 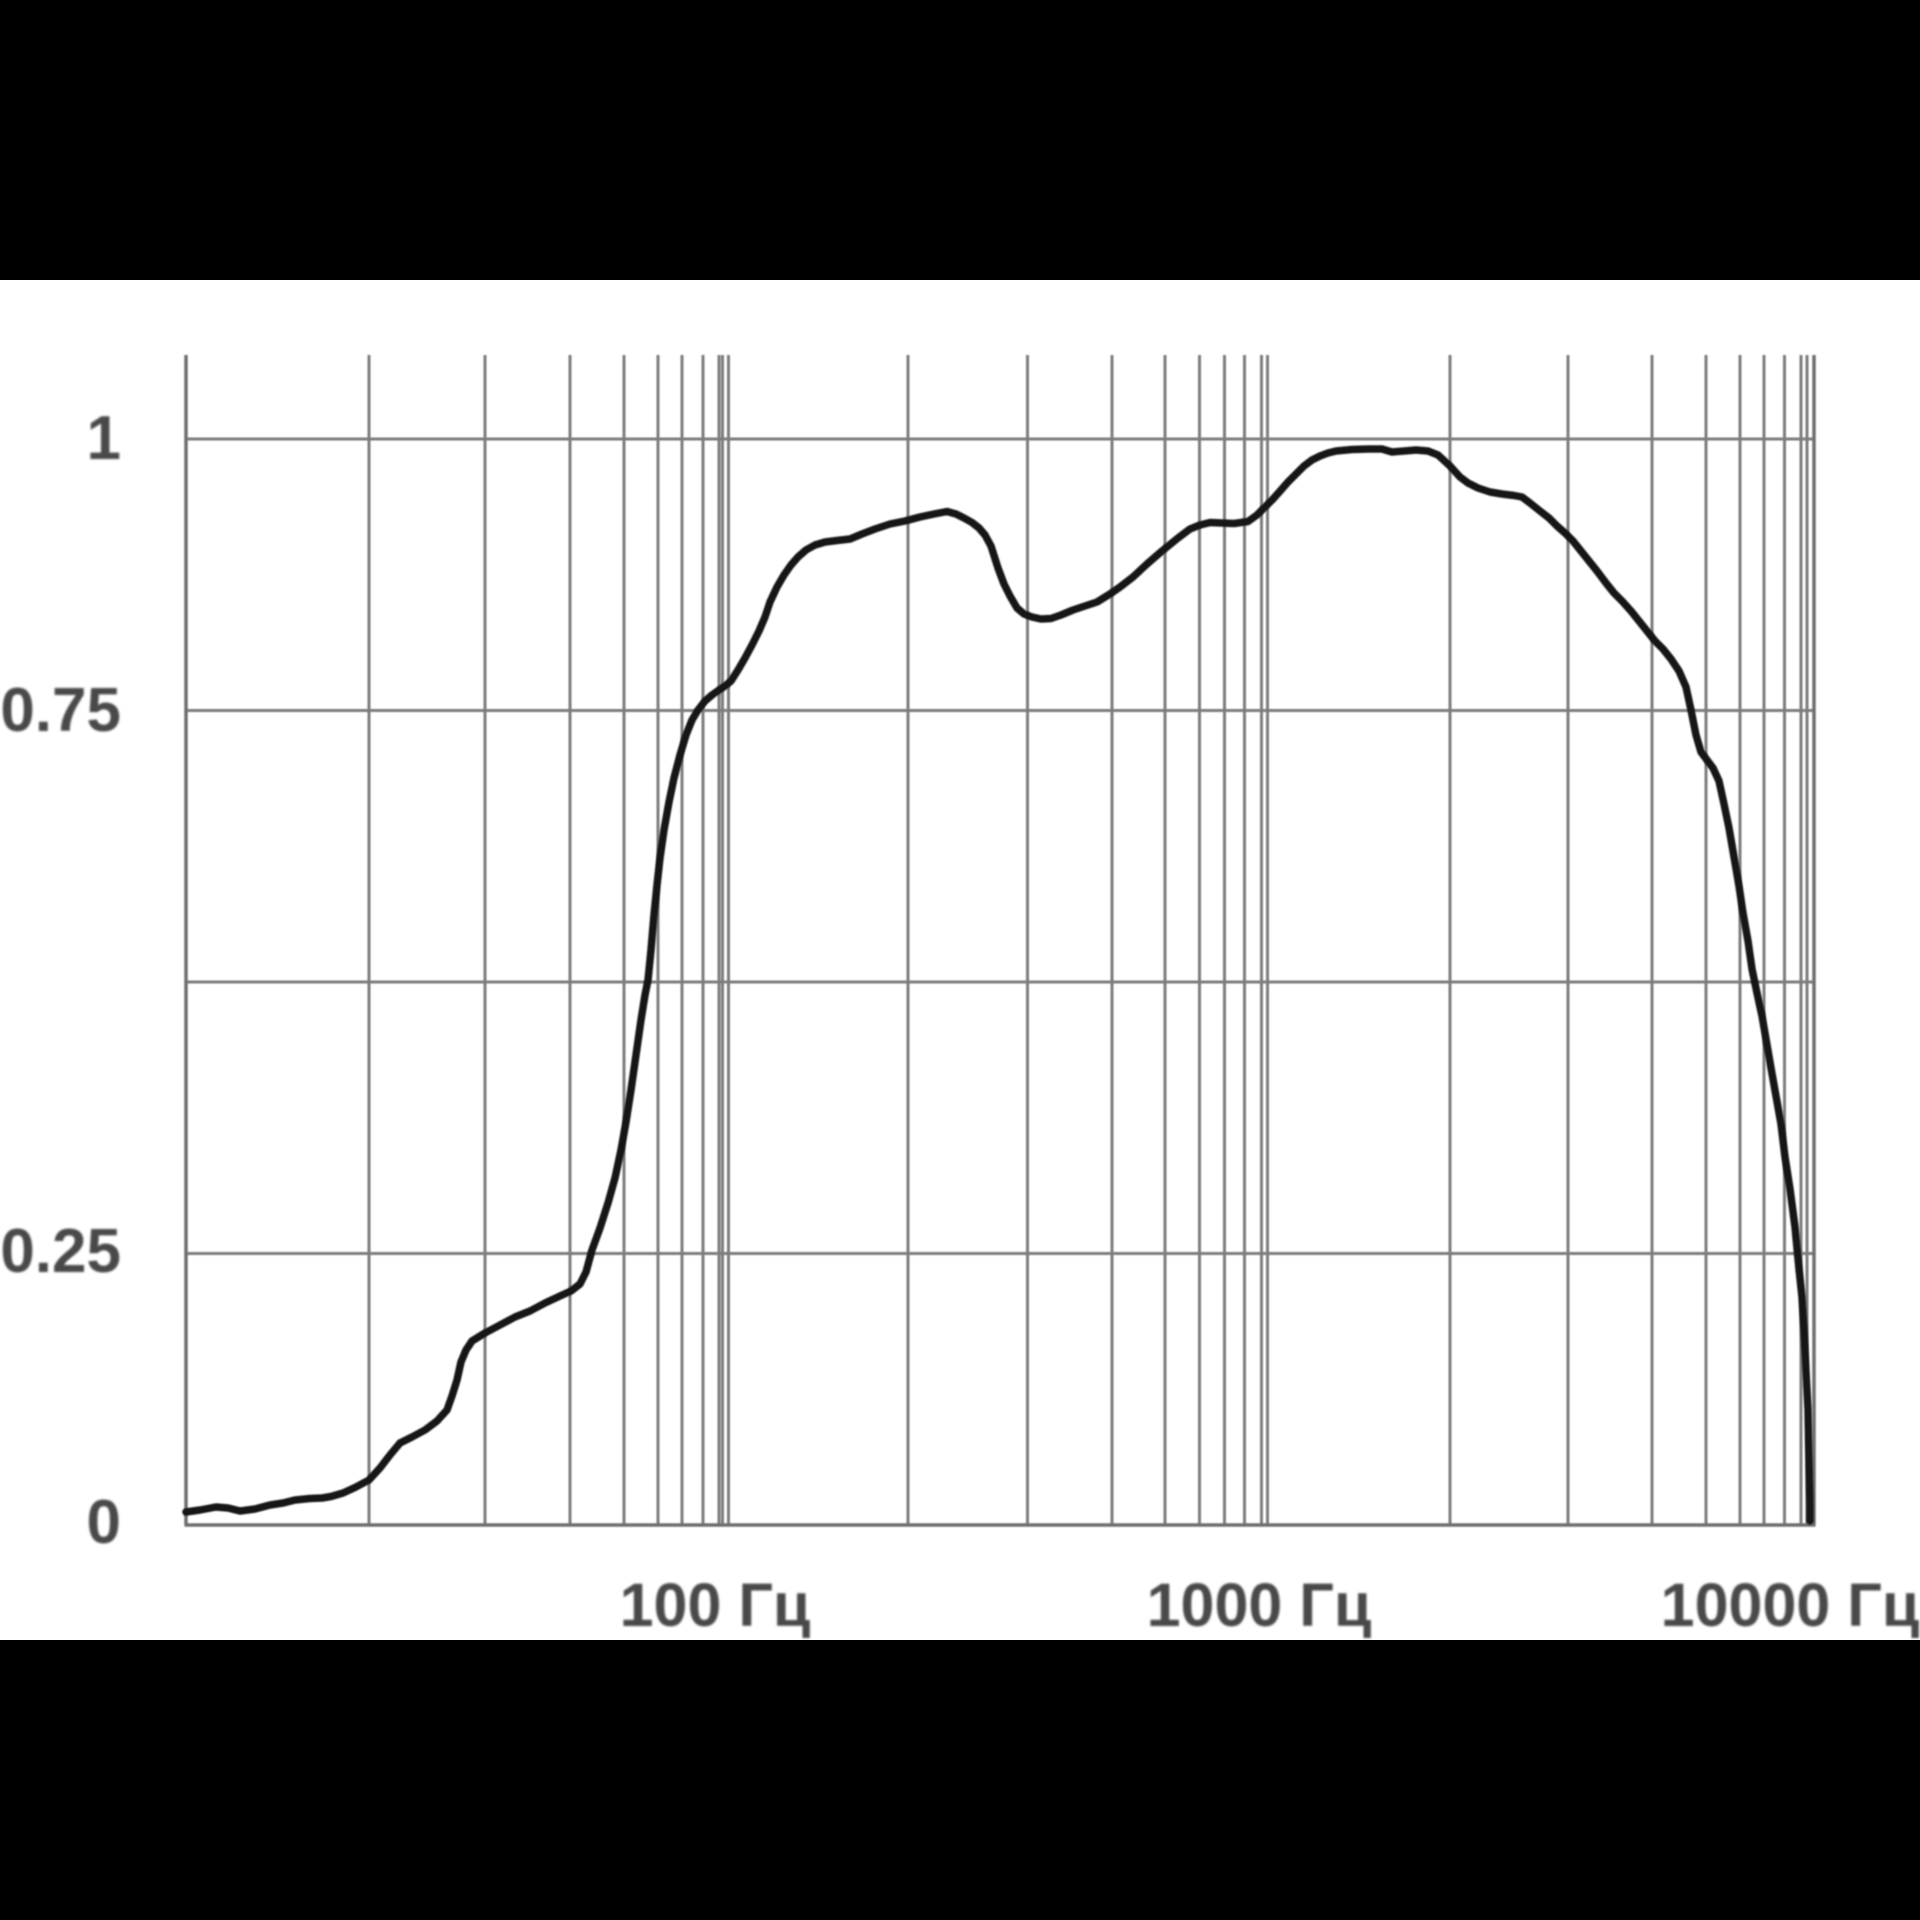 I want to click on svg-text: 1000 Гц, so click(x=1259, y=1605).